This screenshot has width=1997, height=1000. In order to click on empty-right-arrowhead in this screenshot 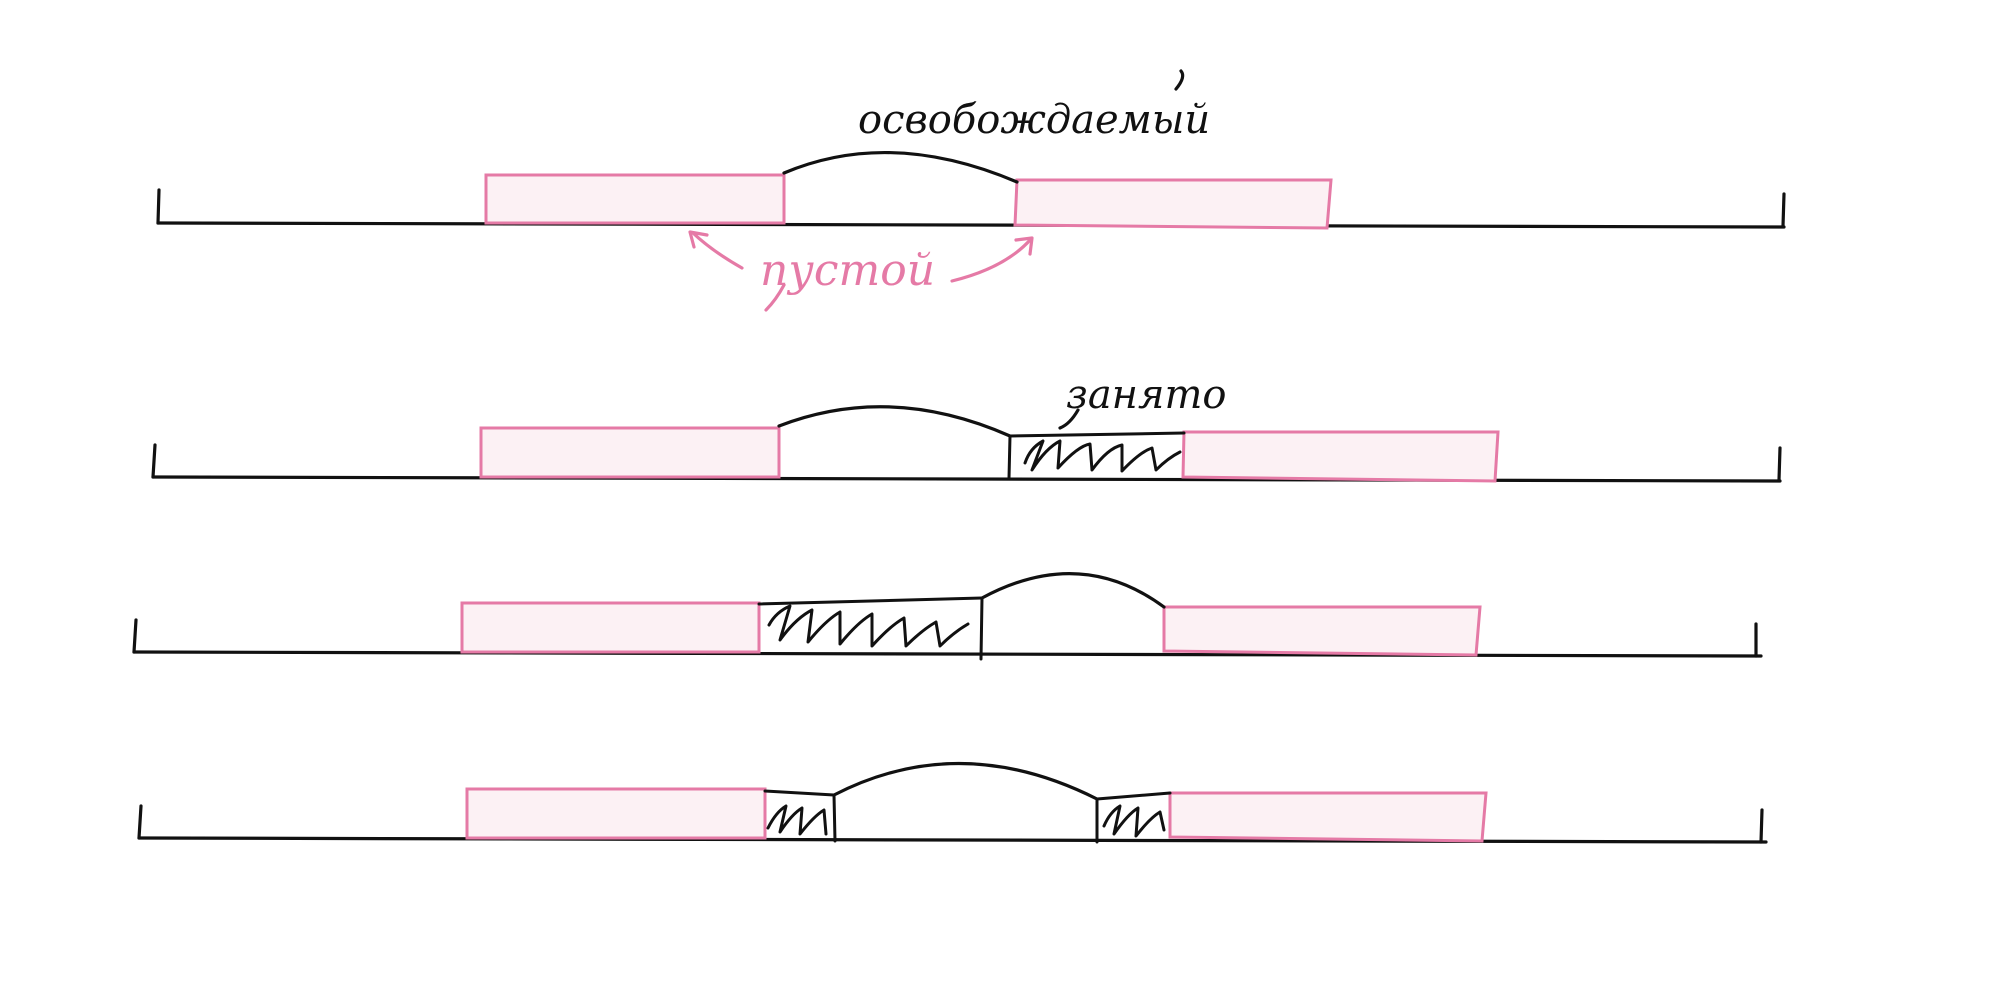, I will do `click(1024, 246)`.